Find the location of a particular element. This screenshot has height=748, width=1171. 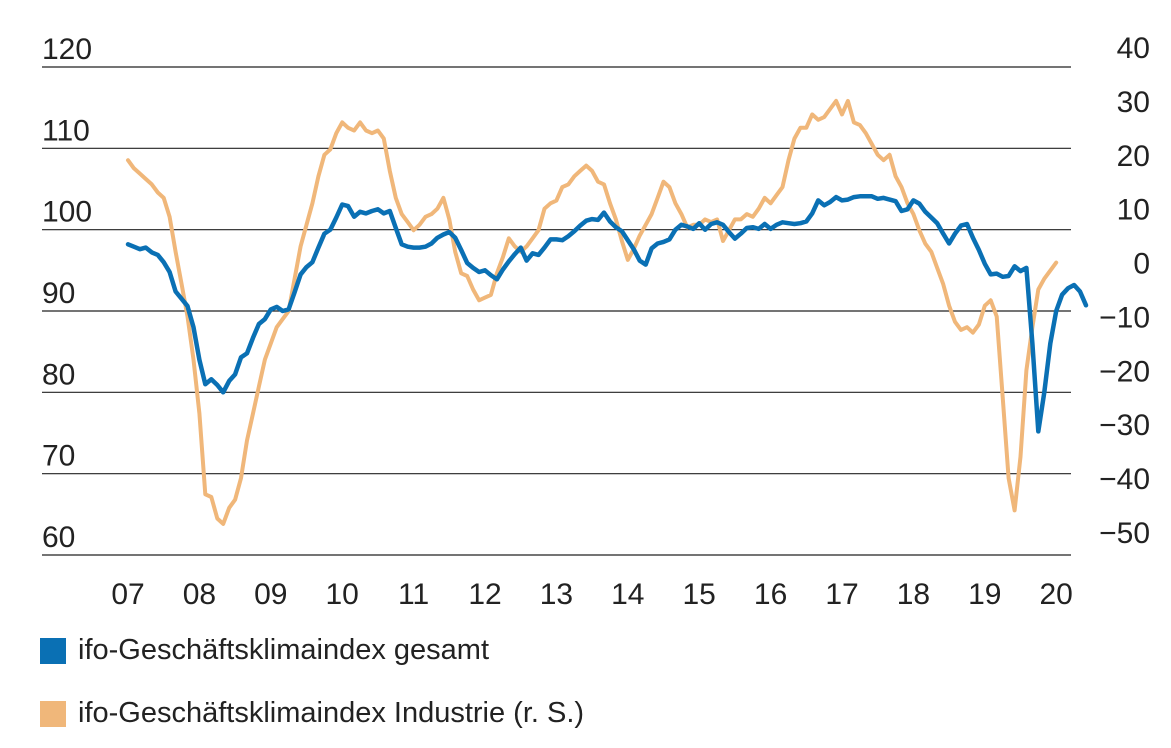

y-right-tick-label: −30 is located at coordinates (1124, 425).